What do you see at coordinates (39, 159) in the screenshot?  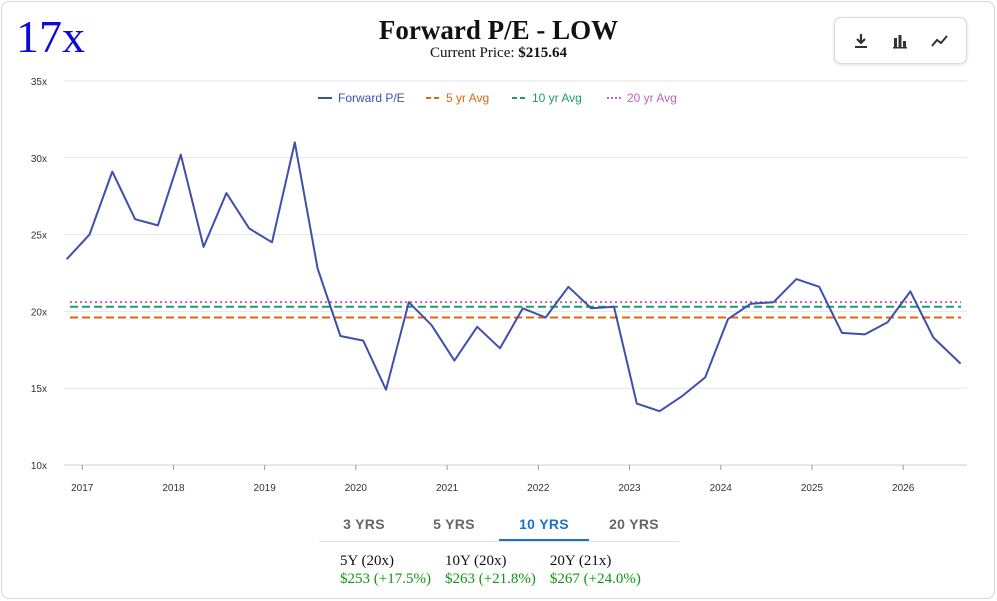 I see `y-tick-label: 30x` at bounding box center [39, 159].